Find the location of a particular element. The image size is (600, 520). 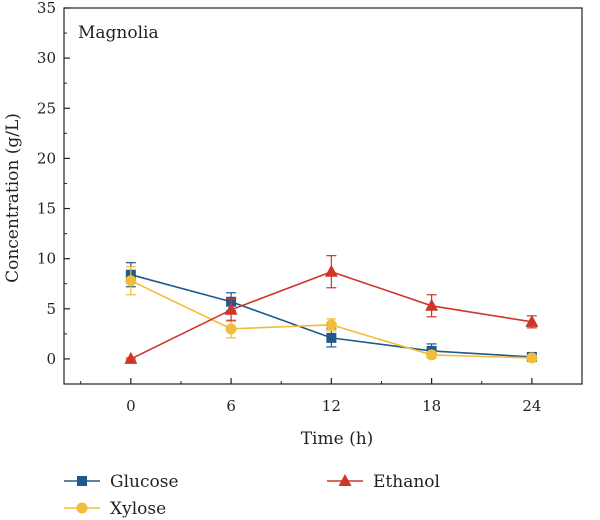

x-tick-label: 18 is located at coordinates (431, 406).